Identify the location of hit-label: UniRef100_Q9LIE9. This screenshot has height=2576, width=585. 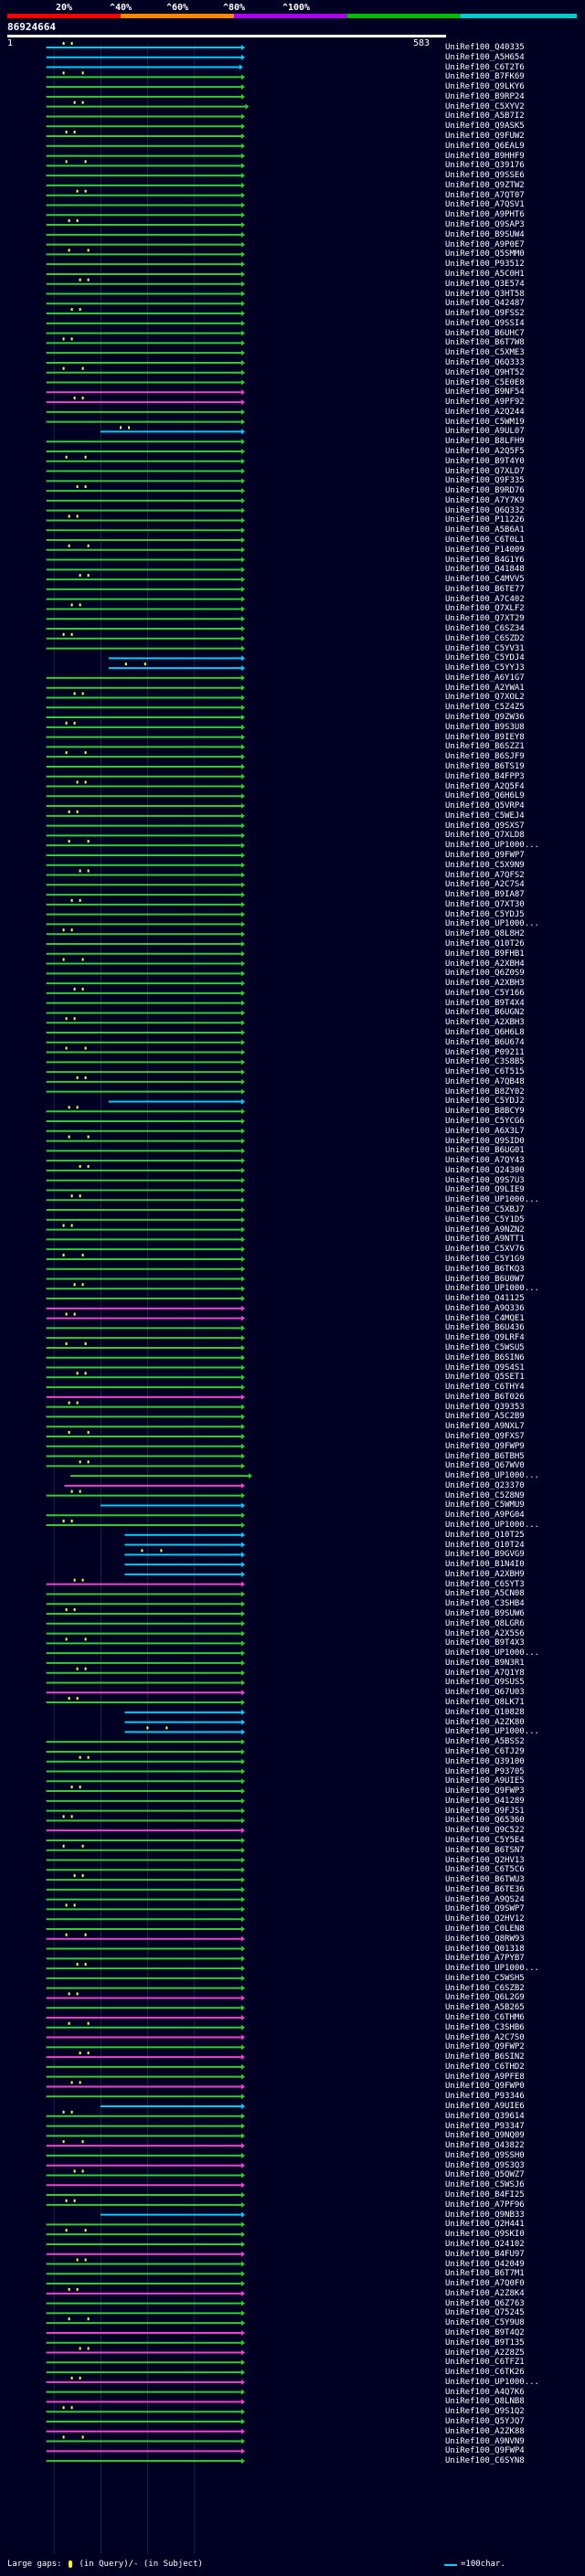
(485, 1190).